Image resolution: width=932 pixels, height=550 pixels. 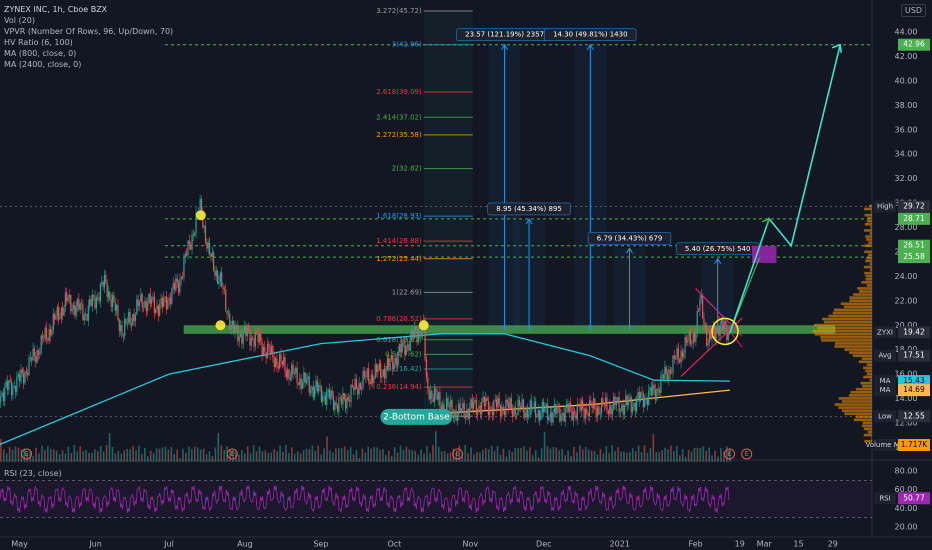 I want to click on price-tick-label: 14.00, so click(x=906, y=398).